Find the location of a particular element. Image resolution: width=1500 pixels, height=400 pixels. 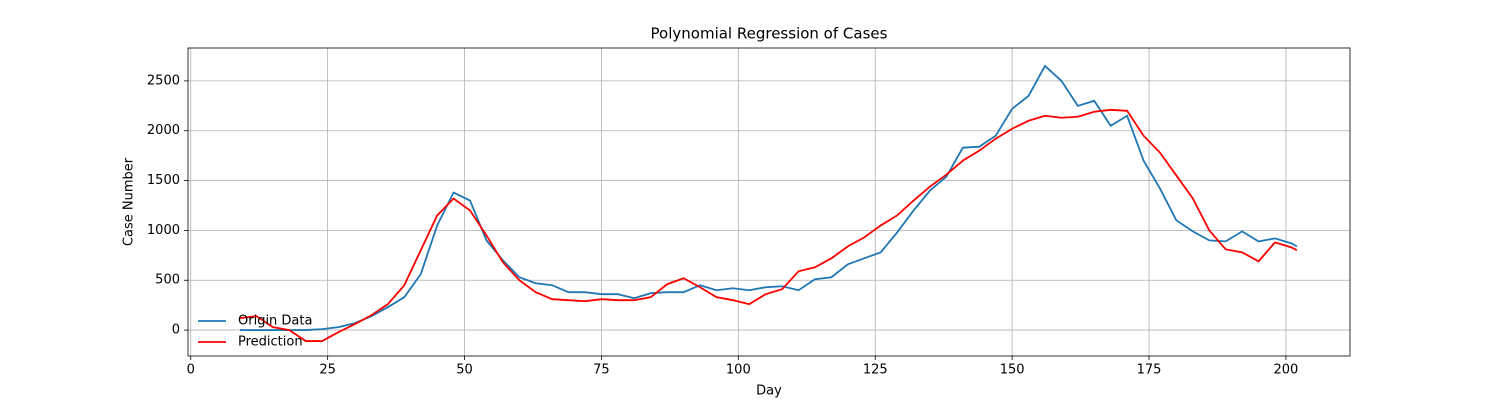

y-tick-label: 500 is located at coordinates (167, 280).